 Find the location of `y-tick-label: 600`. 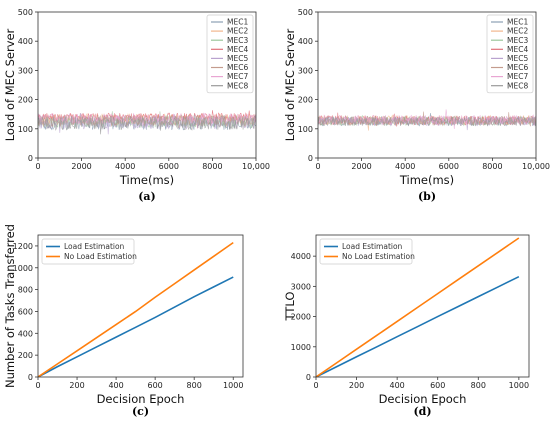

y-tick-label: 600 is located at coordinates (25, 311).